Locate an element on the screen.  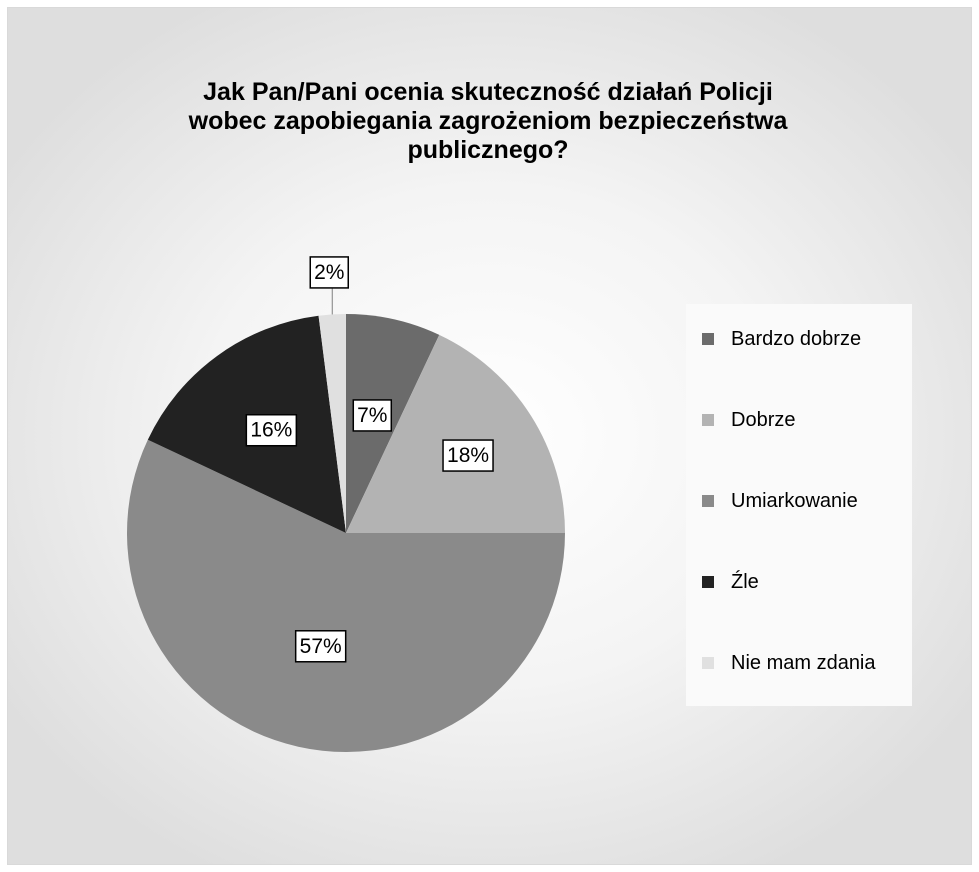
pie-slice-dobrze is located at coordinates (455, 433).